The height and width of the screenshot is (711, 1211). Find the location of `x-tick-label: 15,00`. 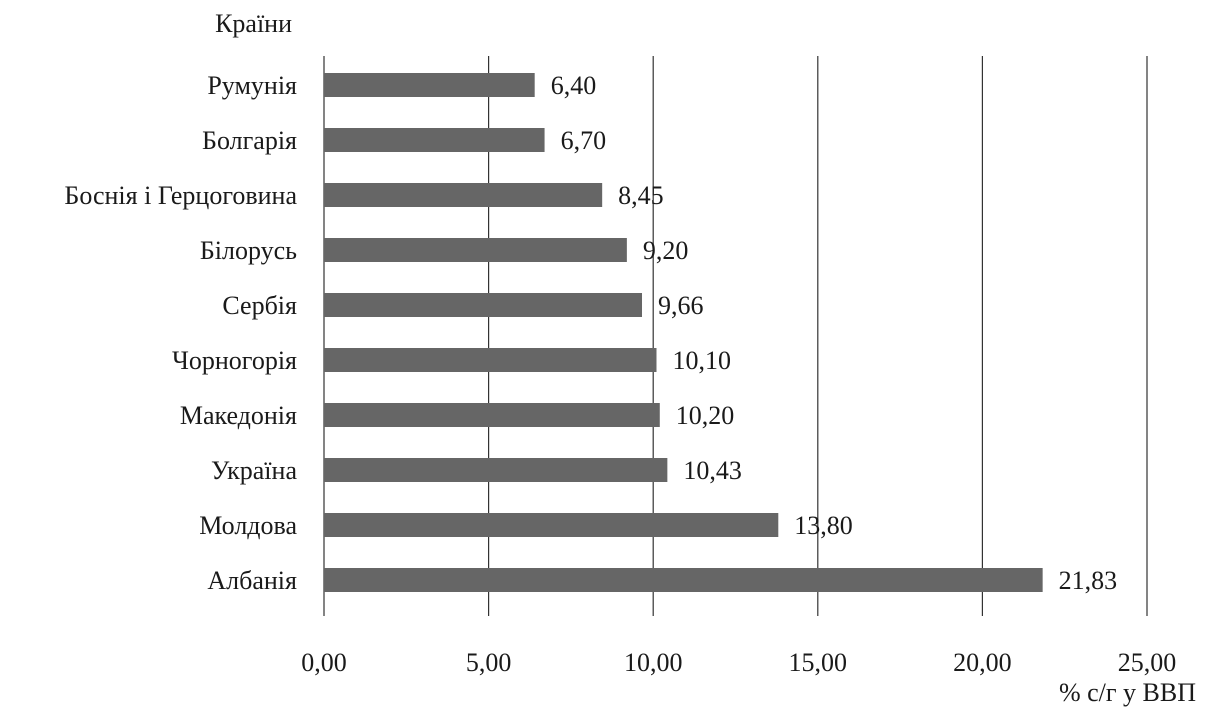

x-tick-label: 15,00 is located at coordinates (818, 662).